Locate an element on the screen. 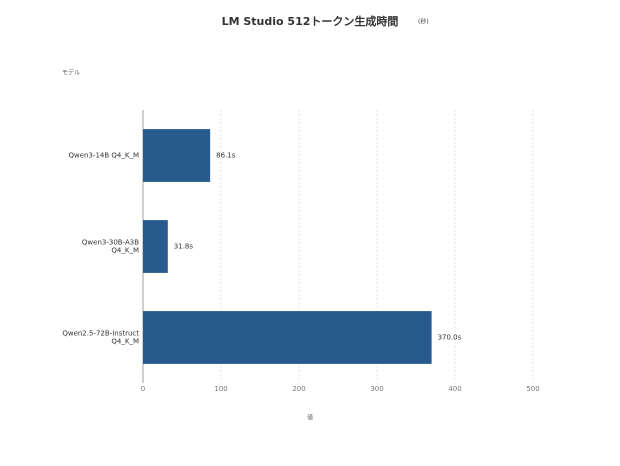  chart-title: LM Studio 512トークン生成時間 is located at coordinates (310, 21).